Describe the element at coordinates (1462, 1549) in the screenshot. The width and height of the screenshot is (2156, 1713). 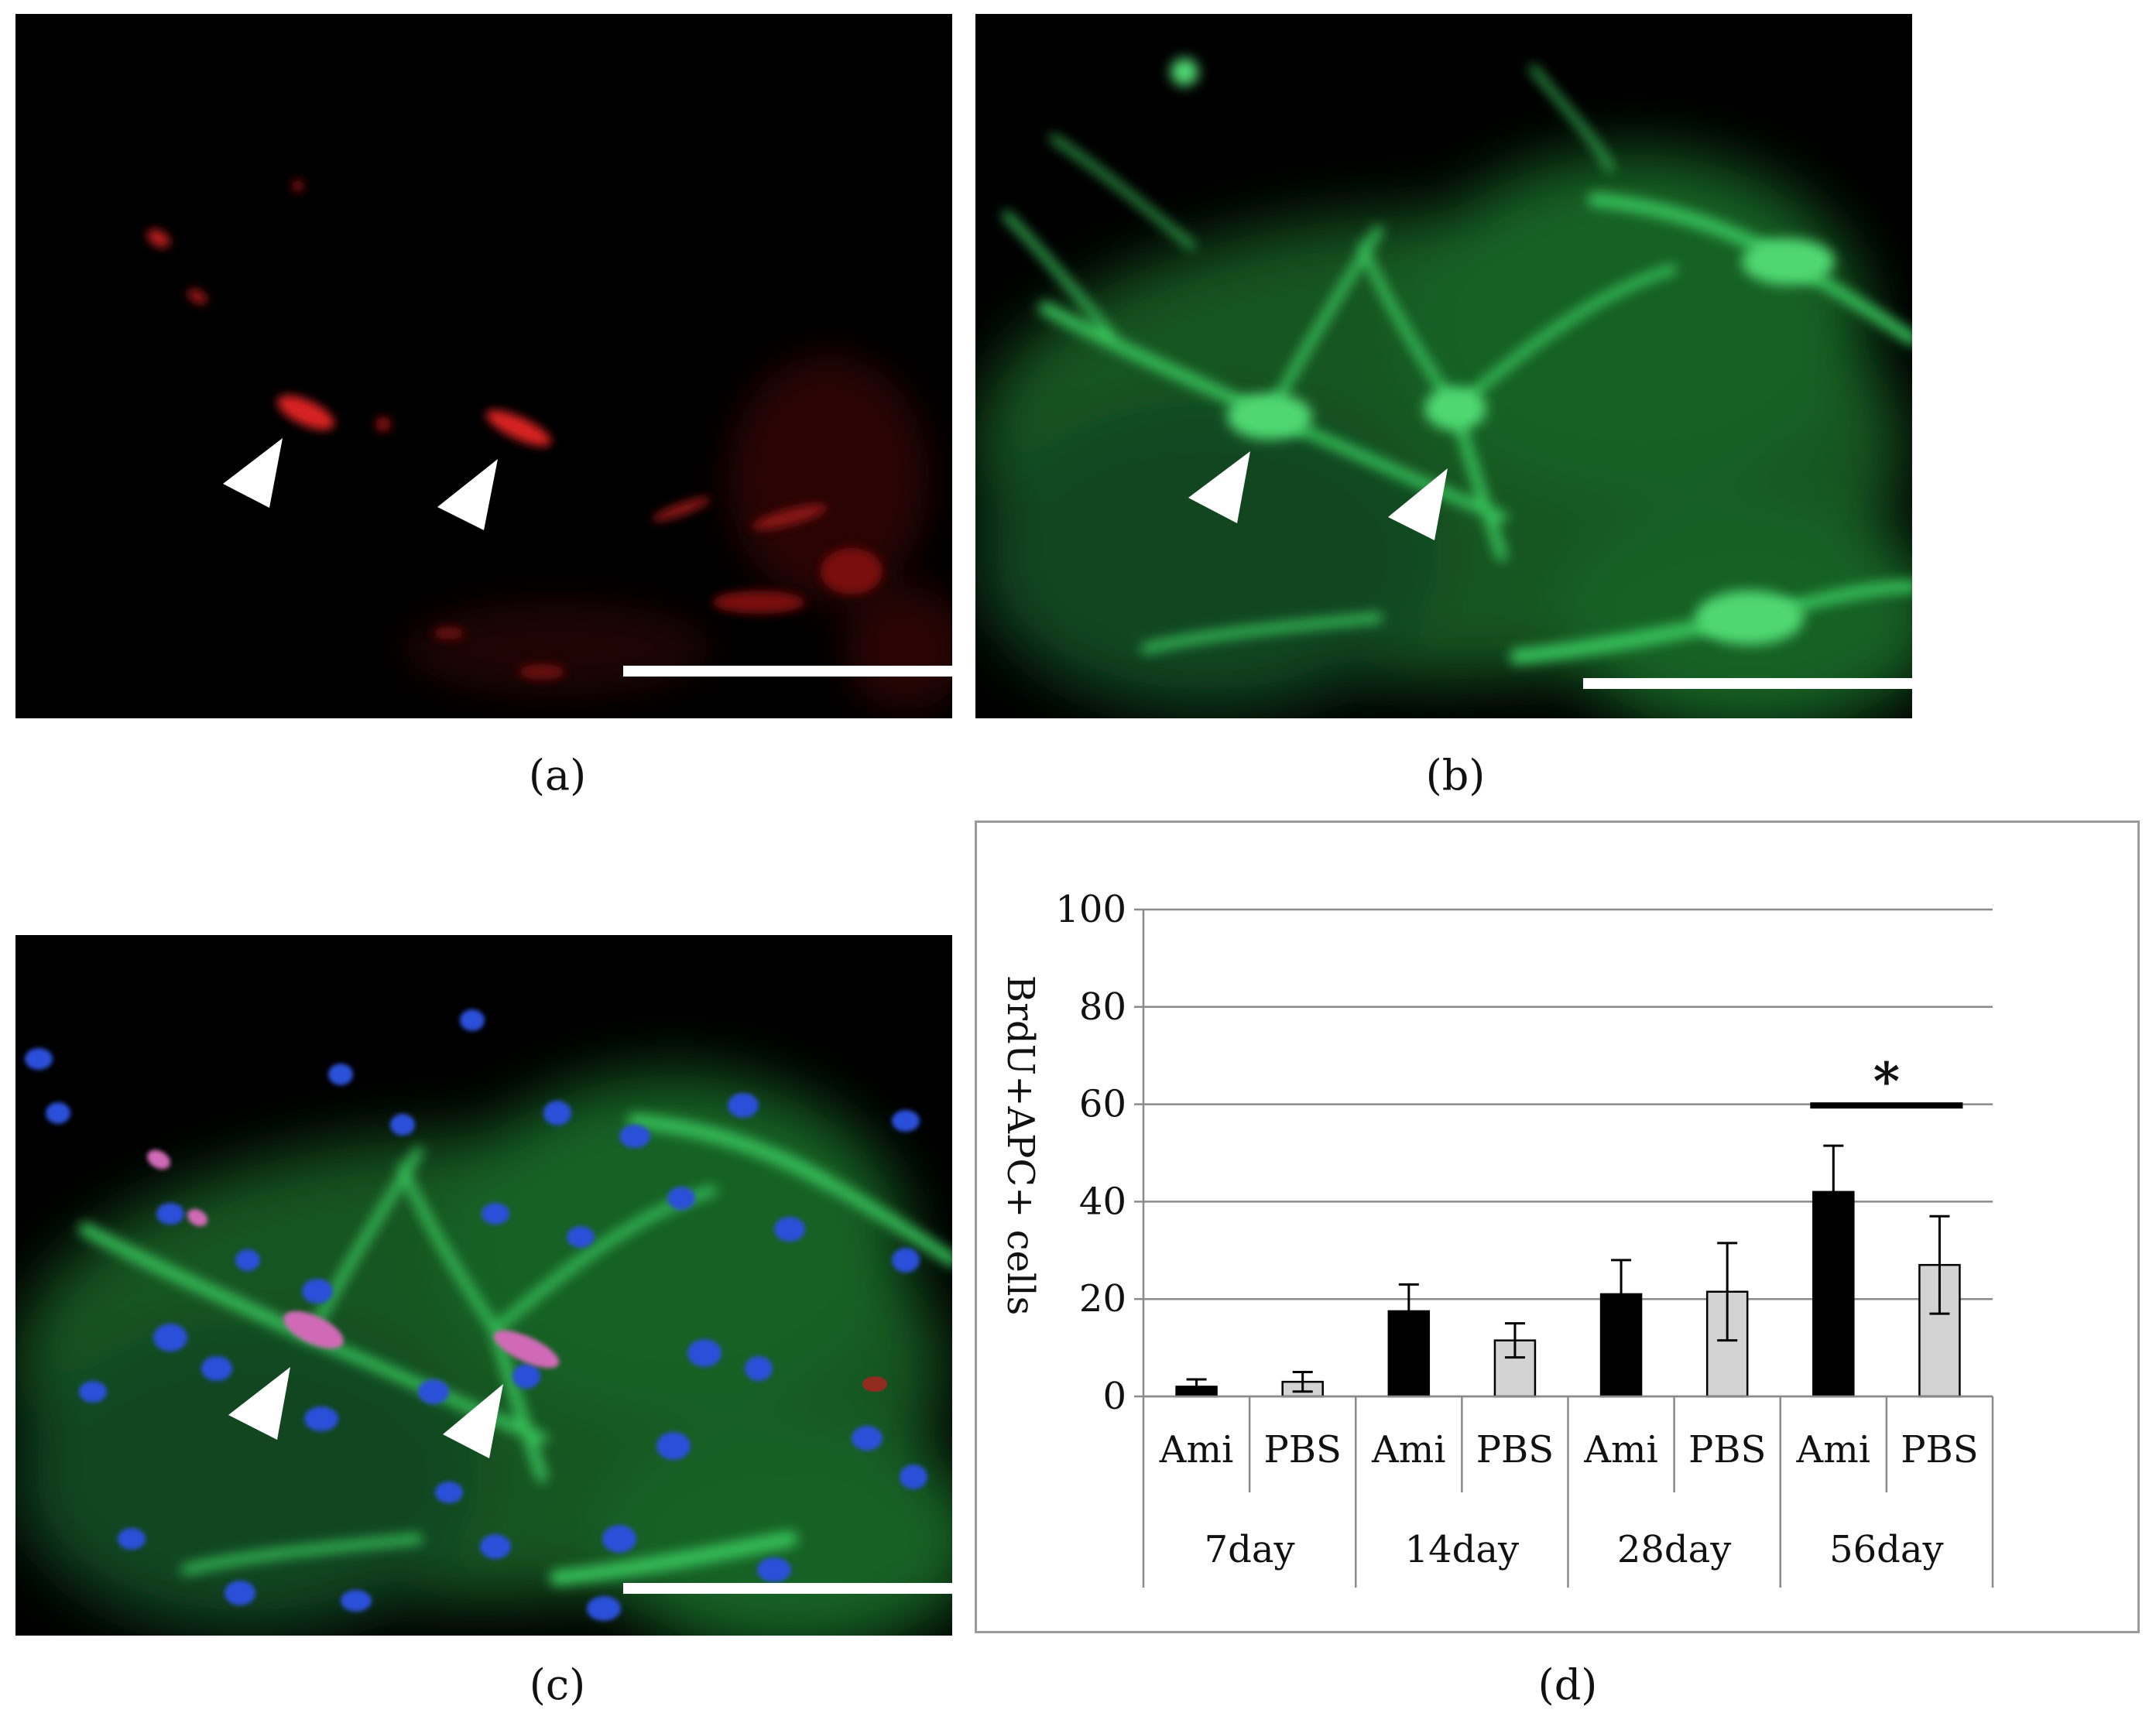
I see `x-group-label: 14day` at that location.